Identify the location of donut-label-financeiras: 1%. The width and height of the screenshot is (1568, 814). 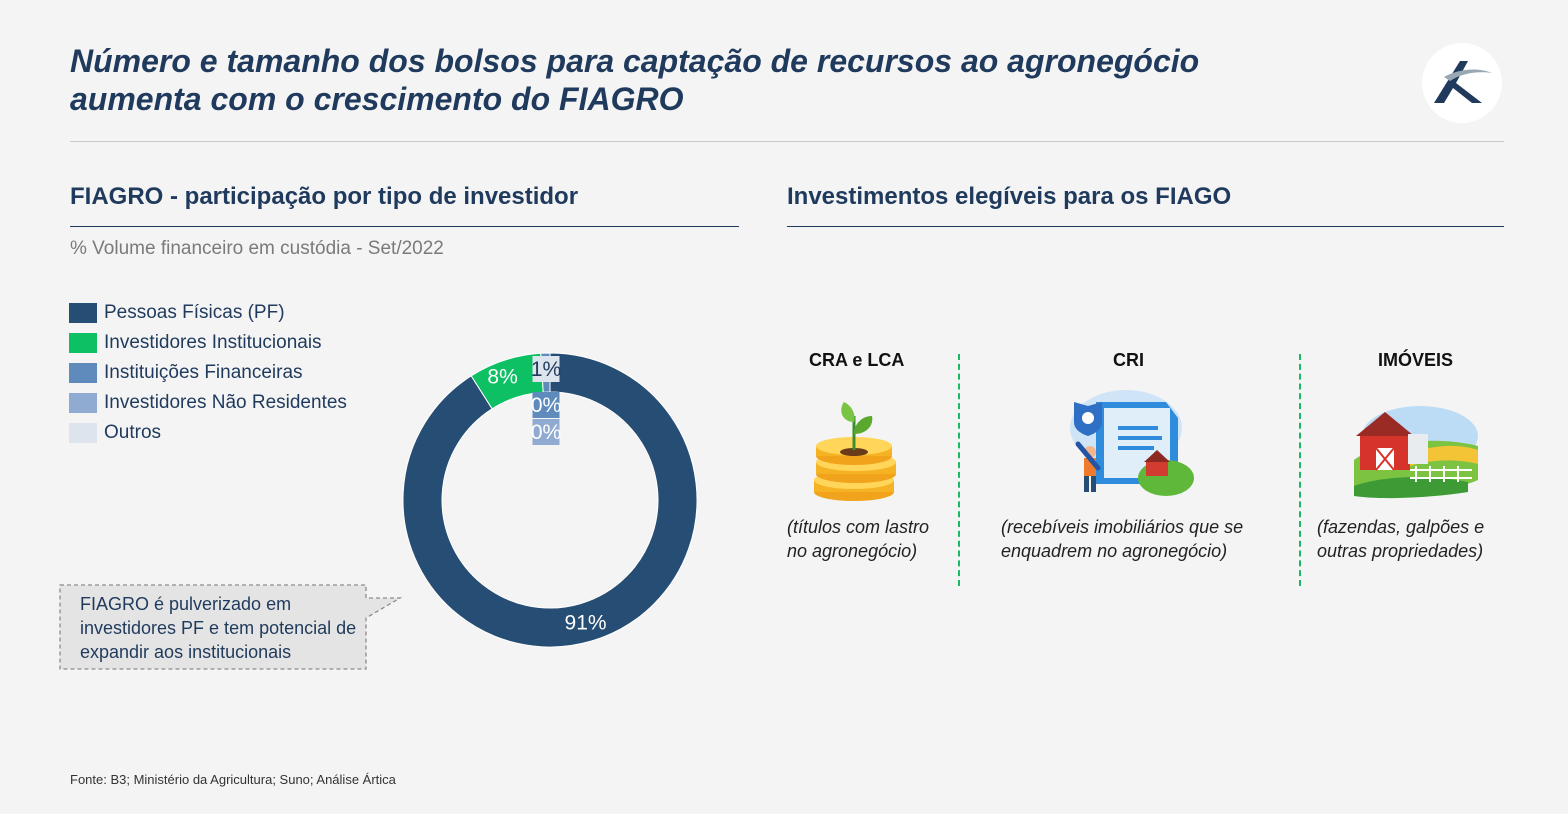
(546, 369).